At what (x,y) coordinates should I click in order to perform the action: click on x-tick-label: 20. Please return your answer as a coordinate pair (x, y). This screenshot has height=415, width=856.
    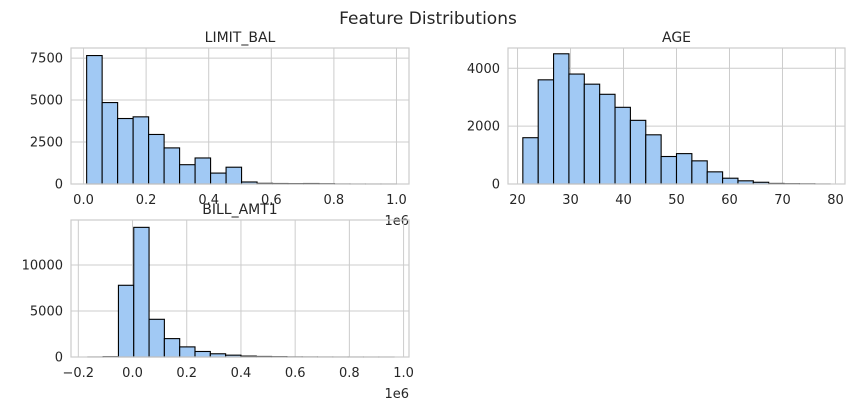
    Looking at the image, I should click on (517, 200).